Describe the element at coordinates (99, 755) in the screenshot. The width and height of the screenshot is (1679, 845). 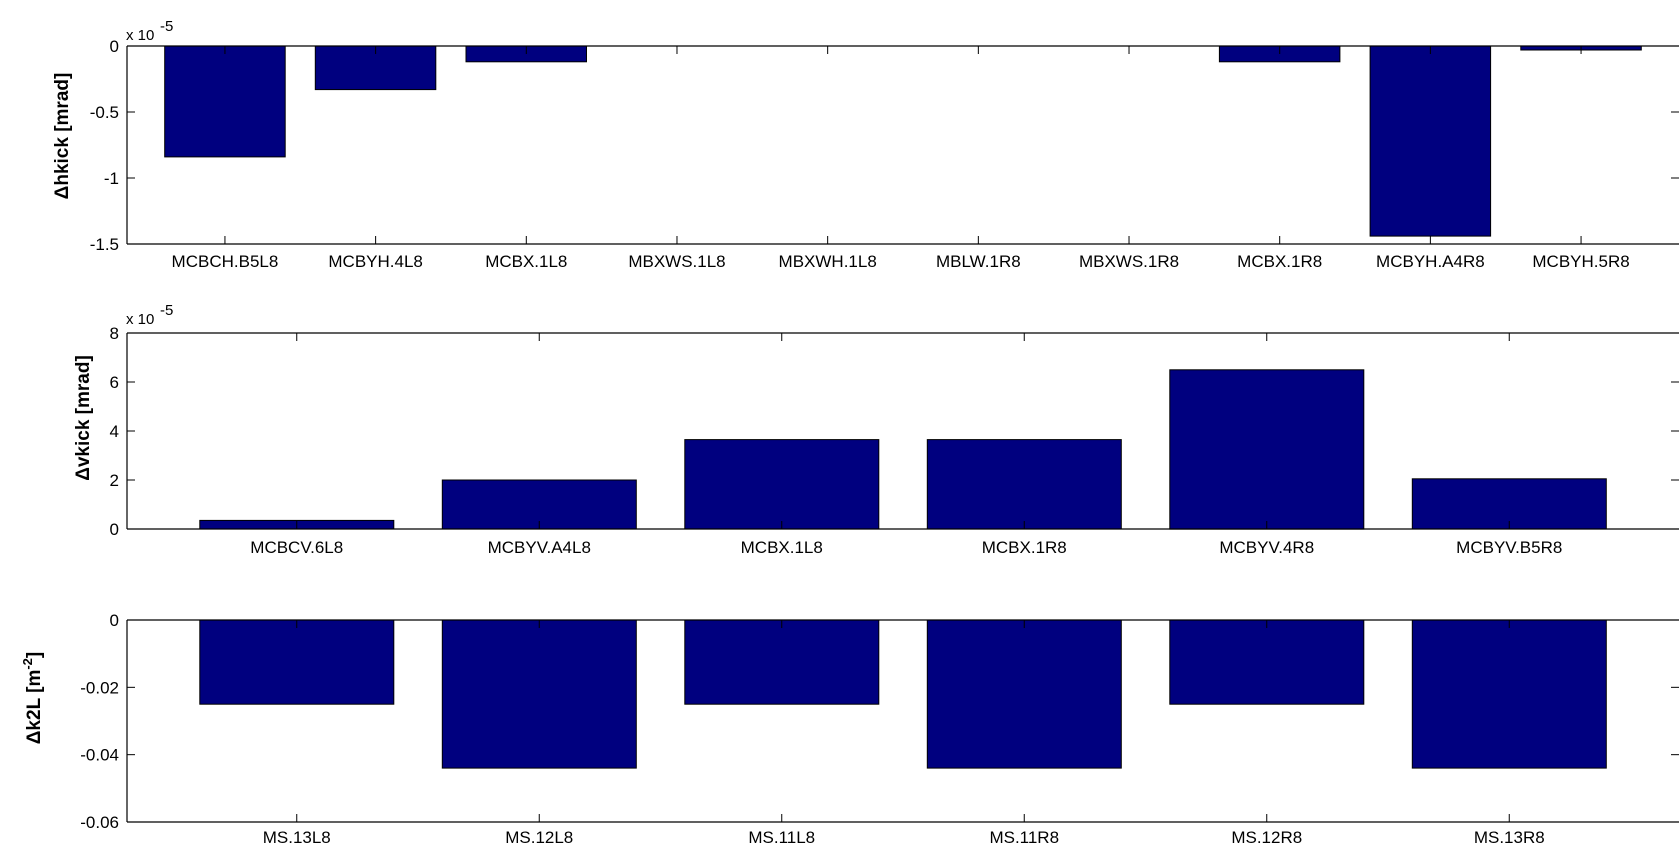
I see `k2l-ytick-label-2: -0.04` at that location.